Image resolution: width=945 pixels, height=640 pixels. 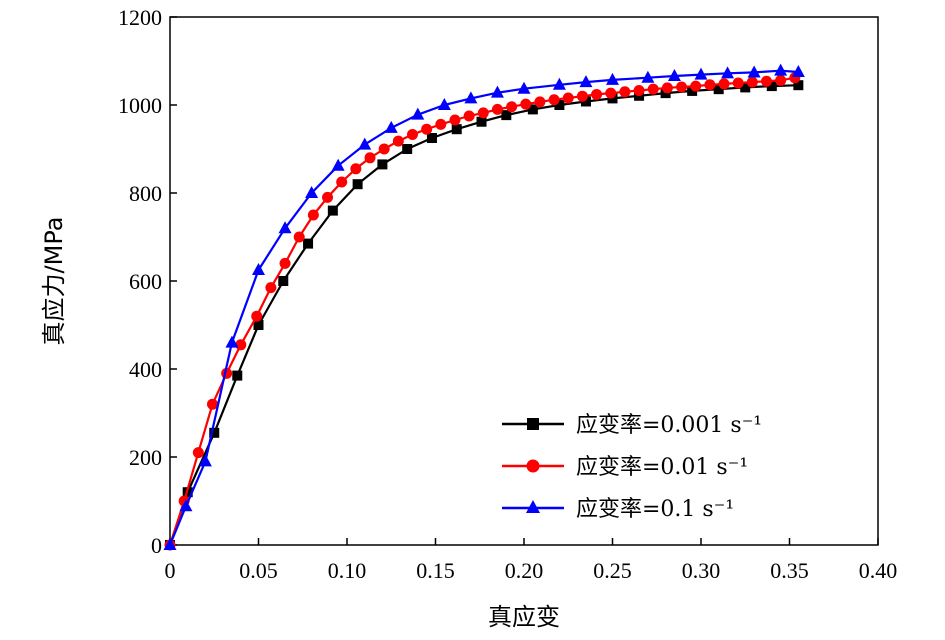 I want to click on x-tick-label: 0.05, so click(x=258, y=570).